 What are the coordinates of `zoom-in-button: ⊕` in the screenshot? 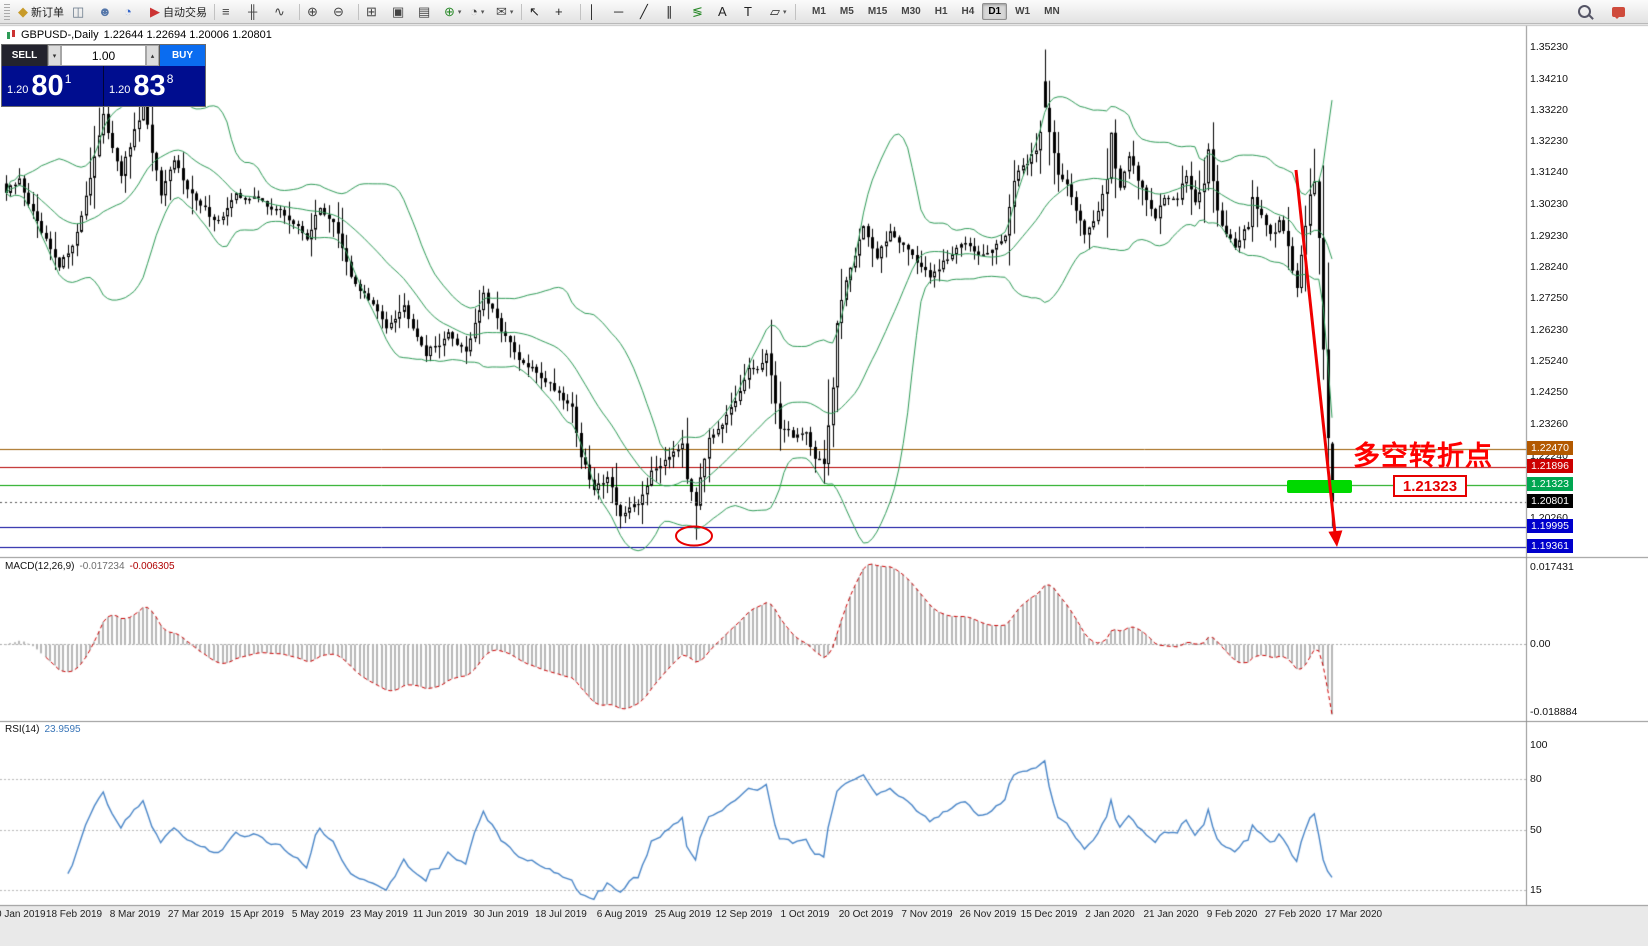 It's located at (316, 12).